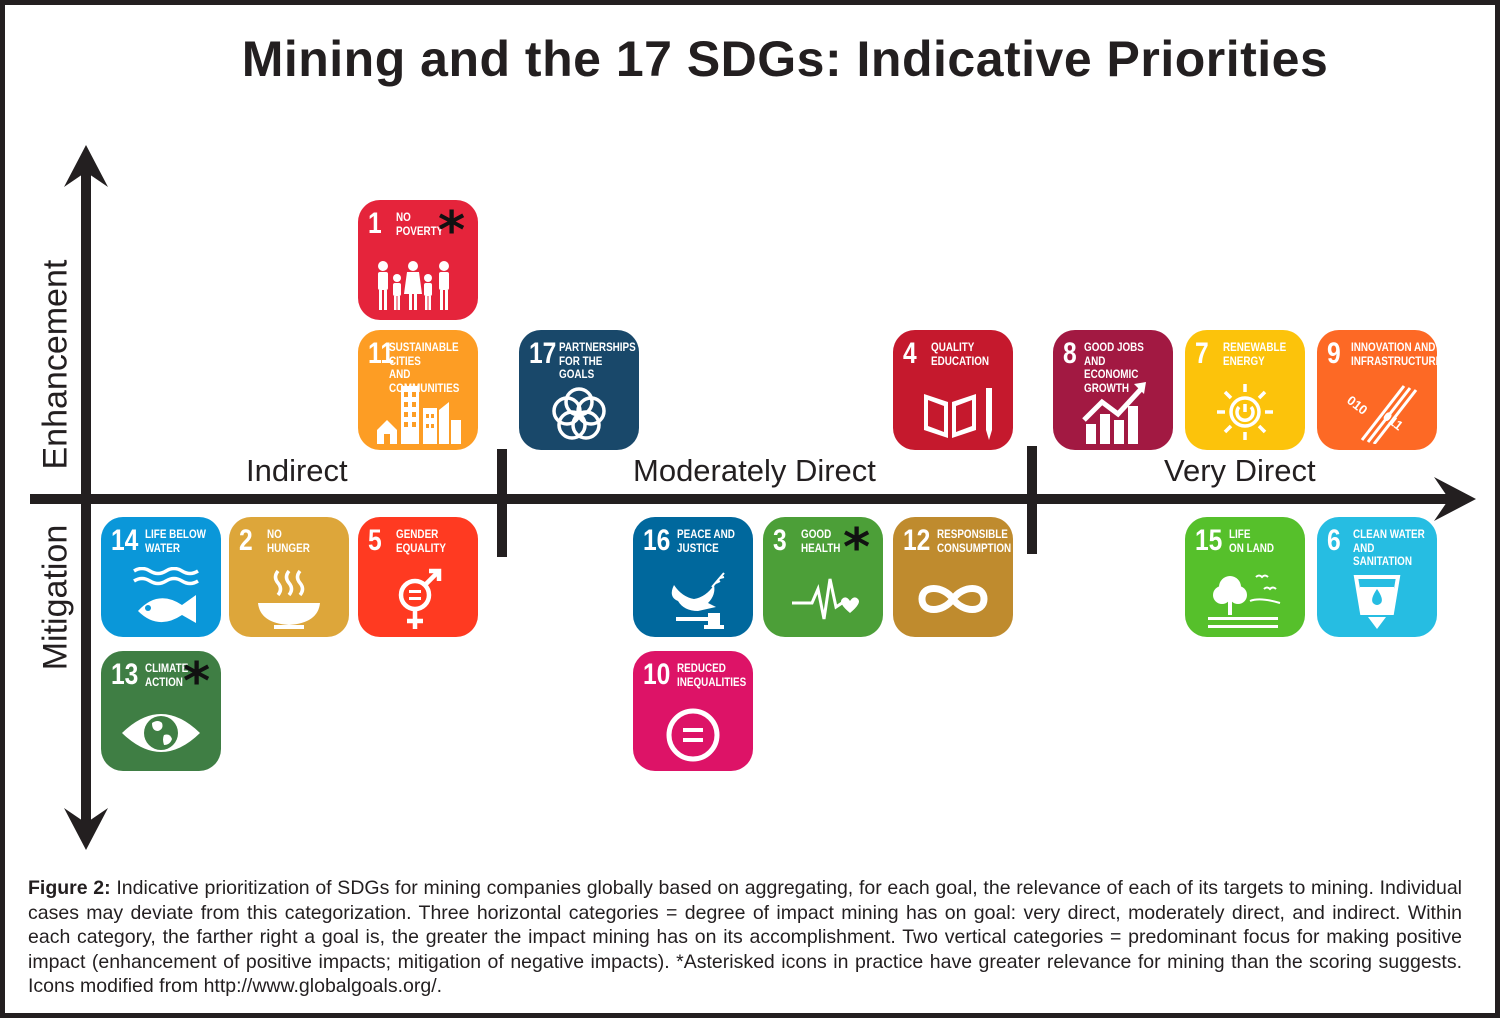 Image resolution: width=1500 pixels, height=1018 pixels. I want to click on sdg-tile-17: 17 Partnerships for the goals, so click(579, 390).